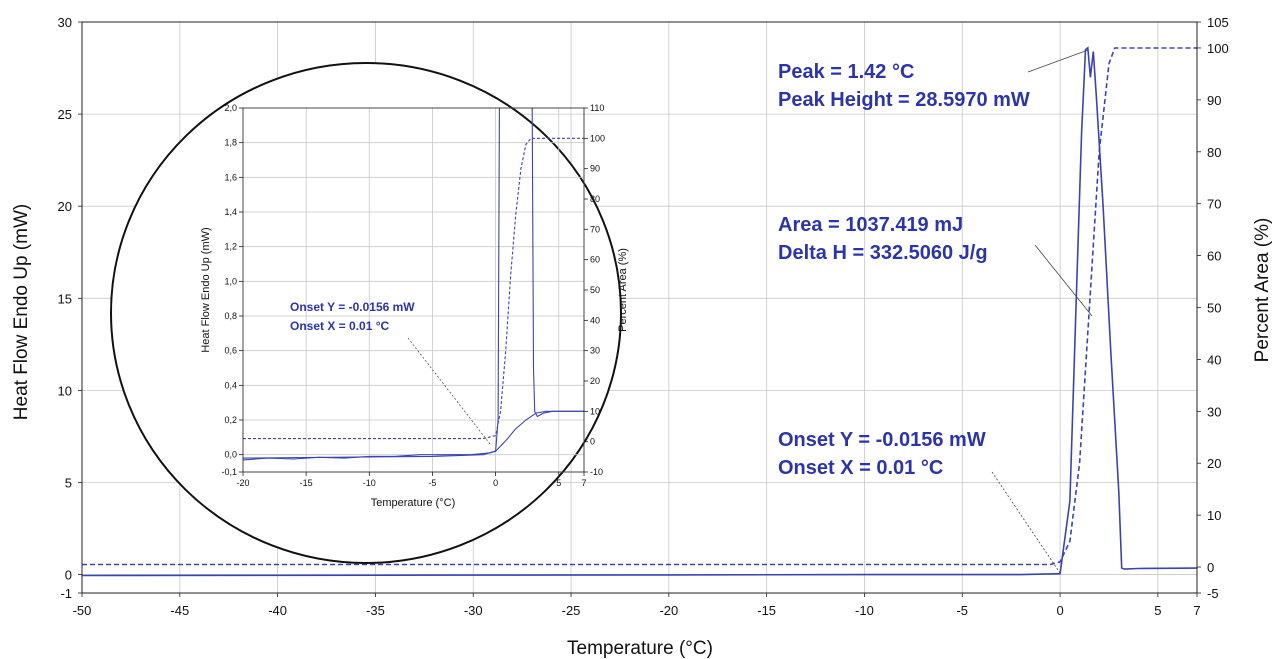  Describe the element at coordinates (413, 434) in the screenshot. I see `inset-heat-flow-line` at that location.